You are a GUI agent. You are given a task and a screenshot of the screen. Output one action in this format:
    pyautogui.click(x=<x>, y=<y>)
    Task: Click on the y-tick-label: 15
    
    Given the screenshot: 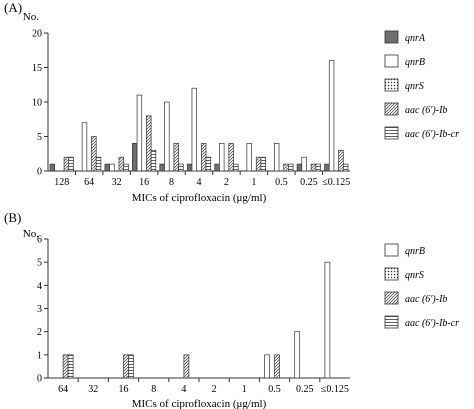 What is the action you would take?
    pyautogui.click(x=37, y=68)
    